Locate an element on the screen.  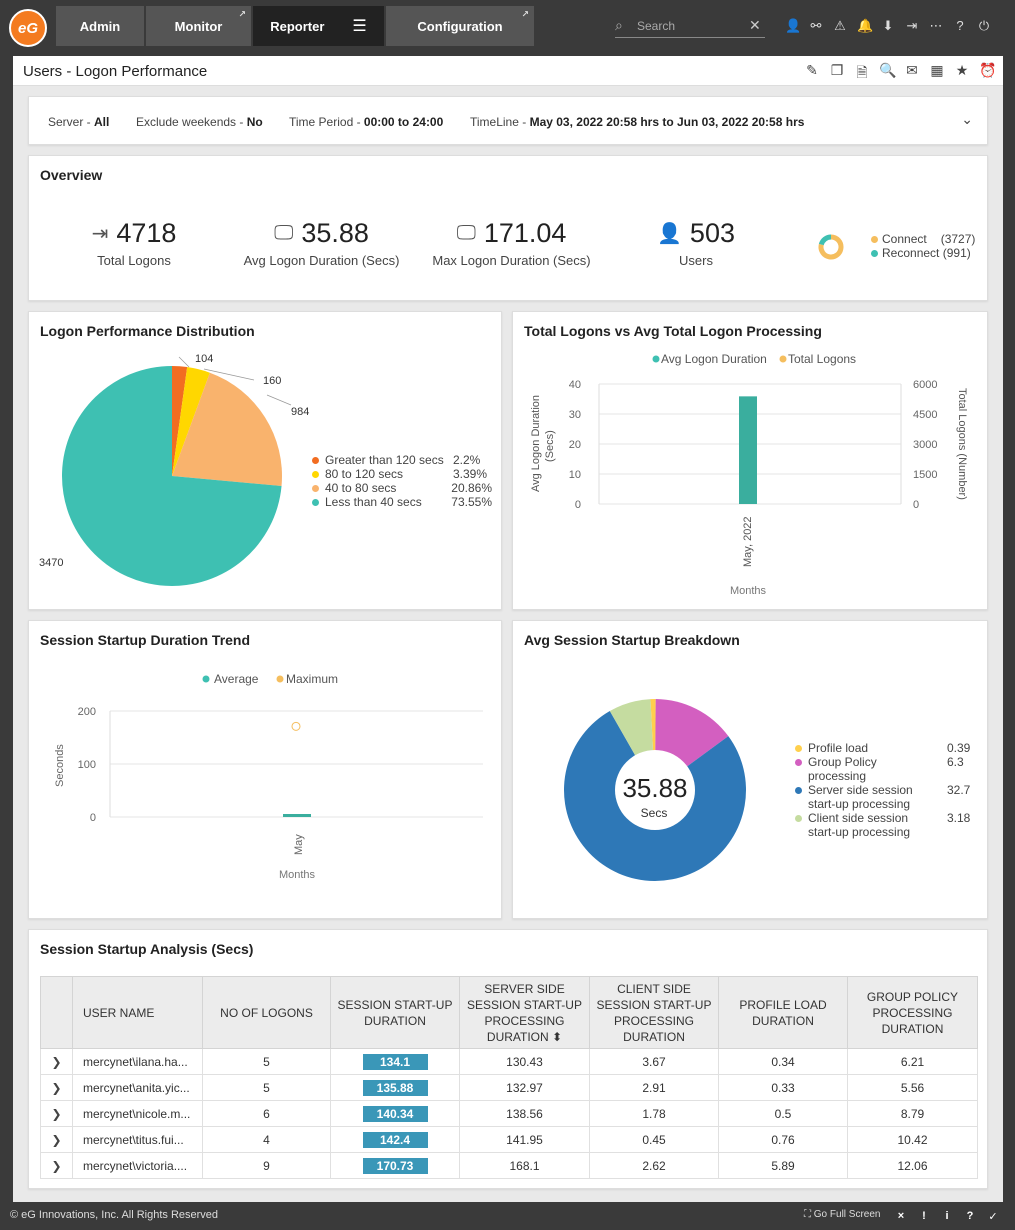
col-profile-load-duration: PROFILE LOAD DURATION is located at coordinates (783, 1012).